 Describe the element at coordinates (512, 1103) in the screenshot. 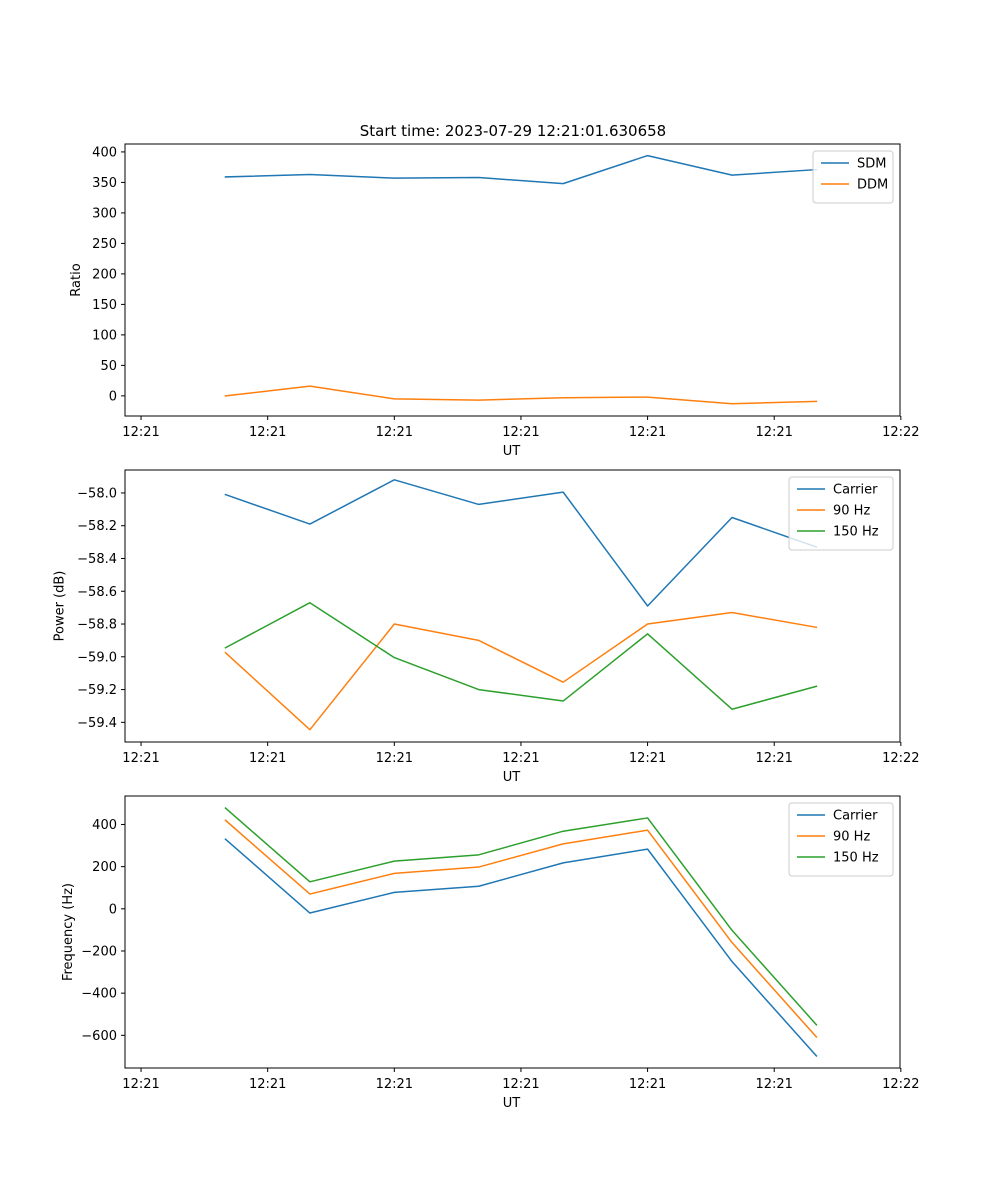

I see `frequency-x-axis-label: UT` at that location.